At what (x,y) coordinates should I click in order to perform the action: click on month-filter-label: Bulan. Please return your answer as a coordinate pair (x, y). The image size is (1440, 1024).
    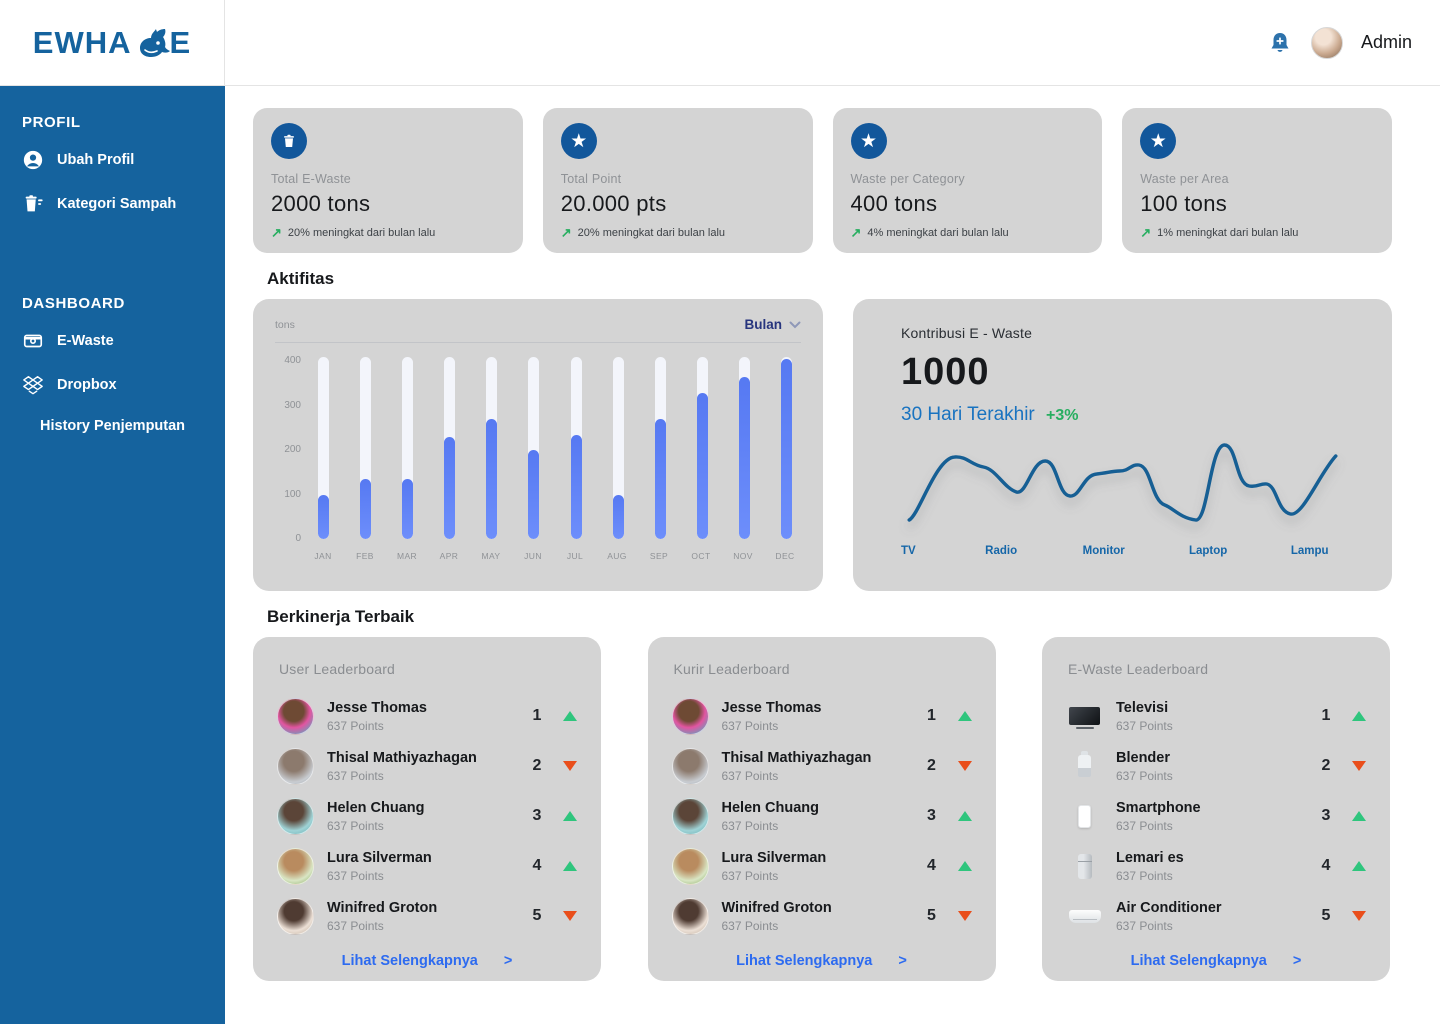
    Looking at the image, I should click on (763, 324).